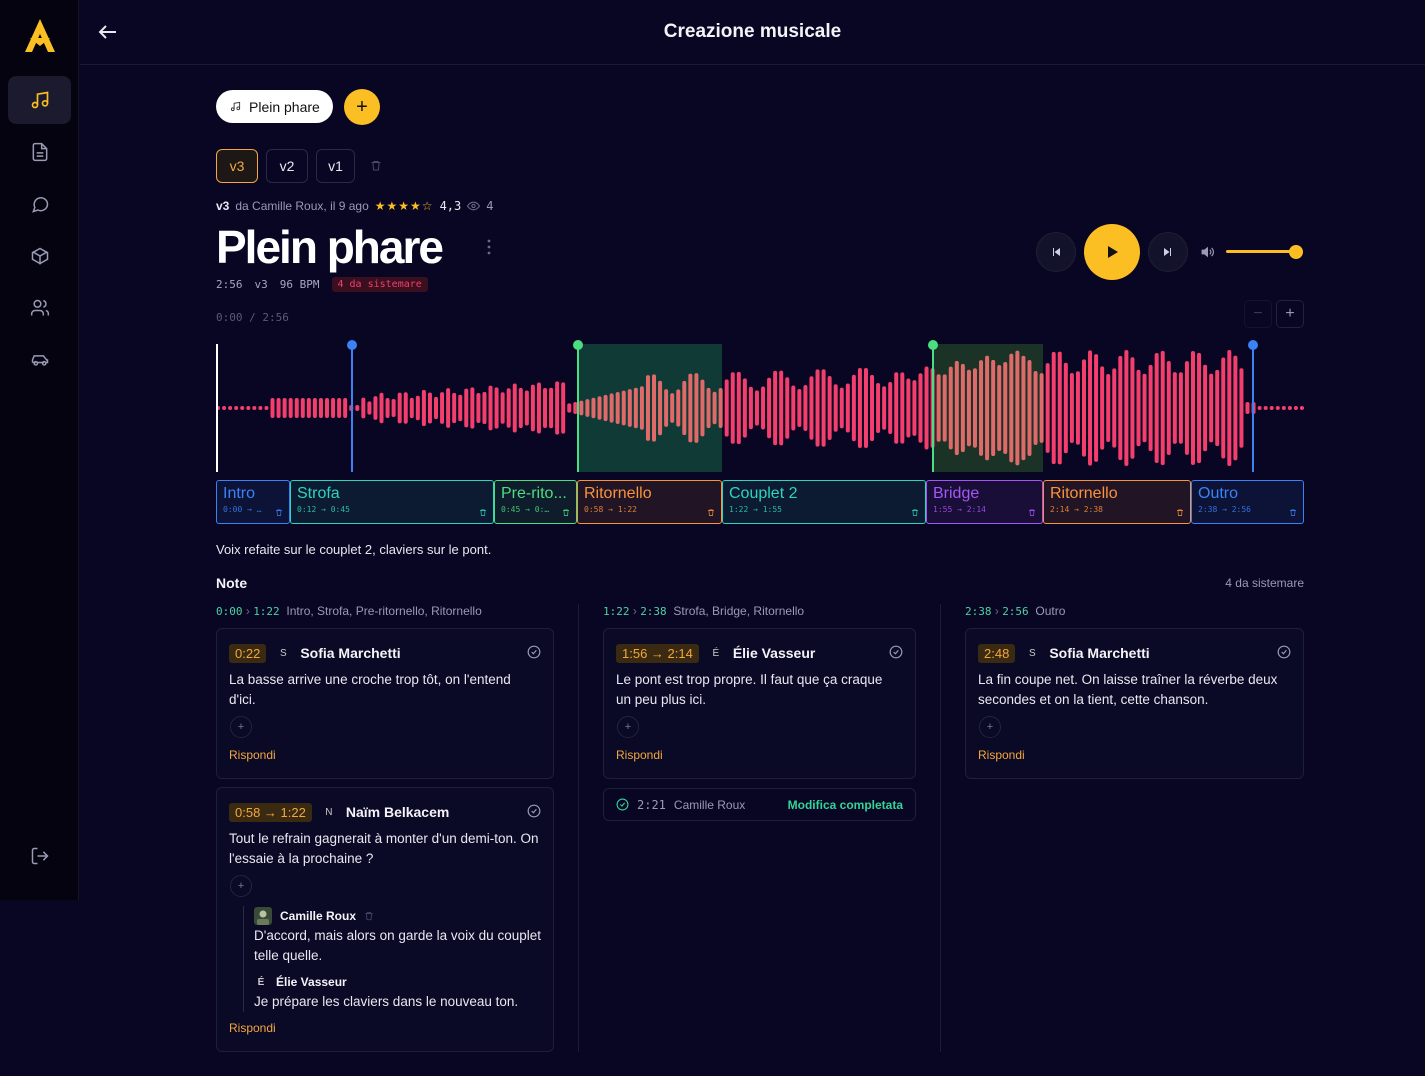 The height and width of the screenshot is (1076, 1425). Describe the element at coordinates (270, 812) in the screenshot. I see `note-time-badge: 0:58 → 1:22` at that location.